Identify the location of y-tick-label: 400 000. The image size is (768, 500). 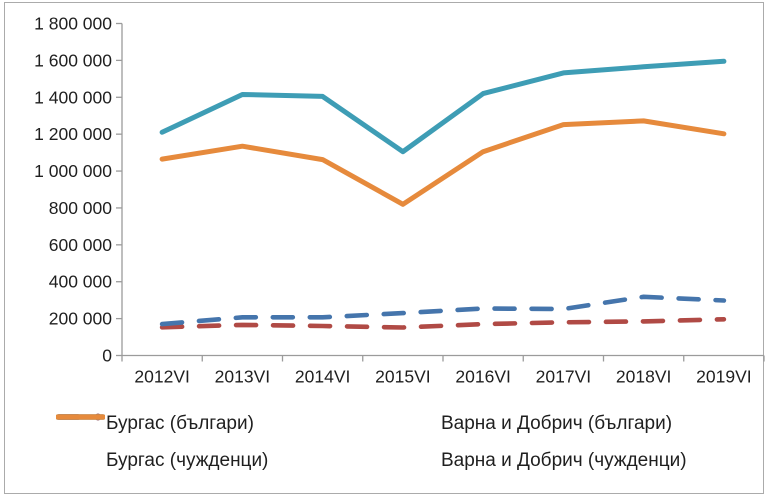
(81, 282).